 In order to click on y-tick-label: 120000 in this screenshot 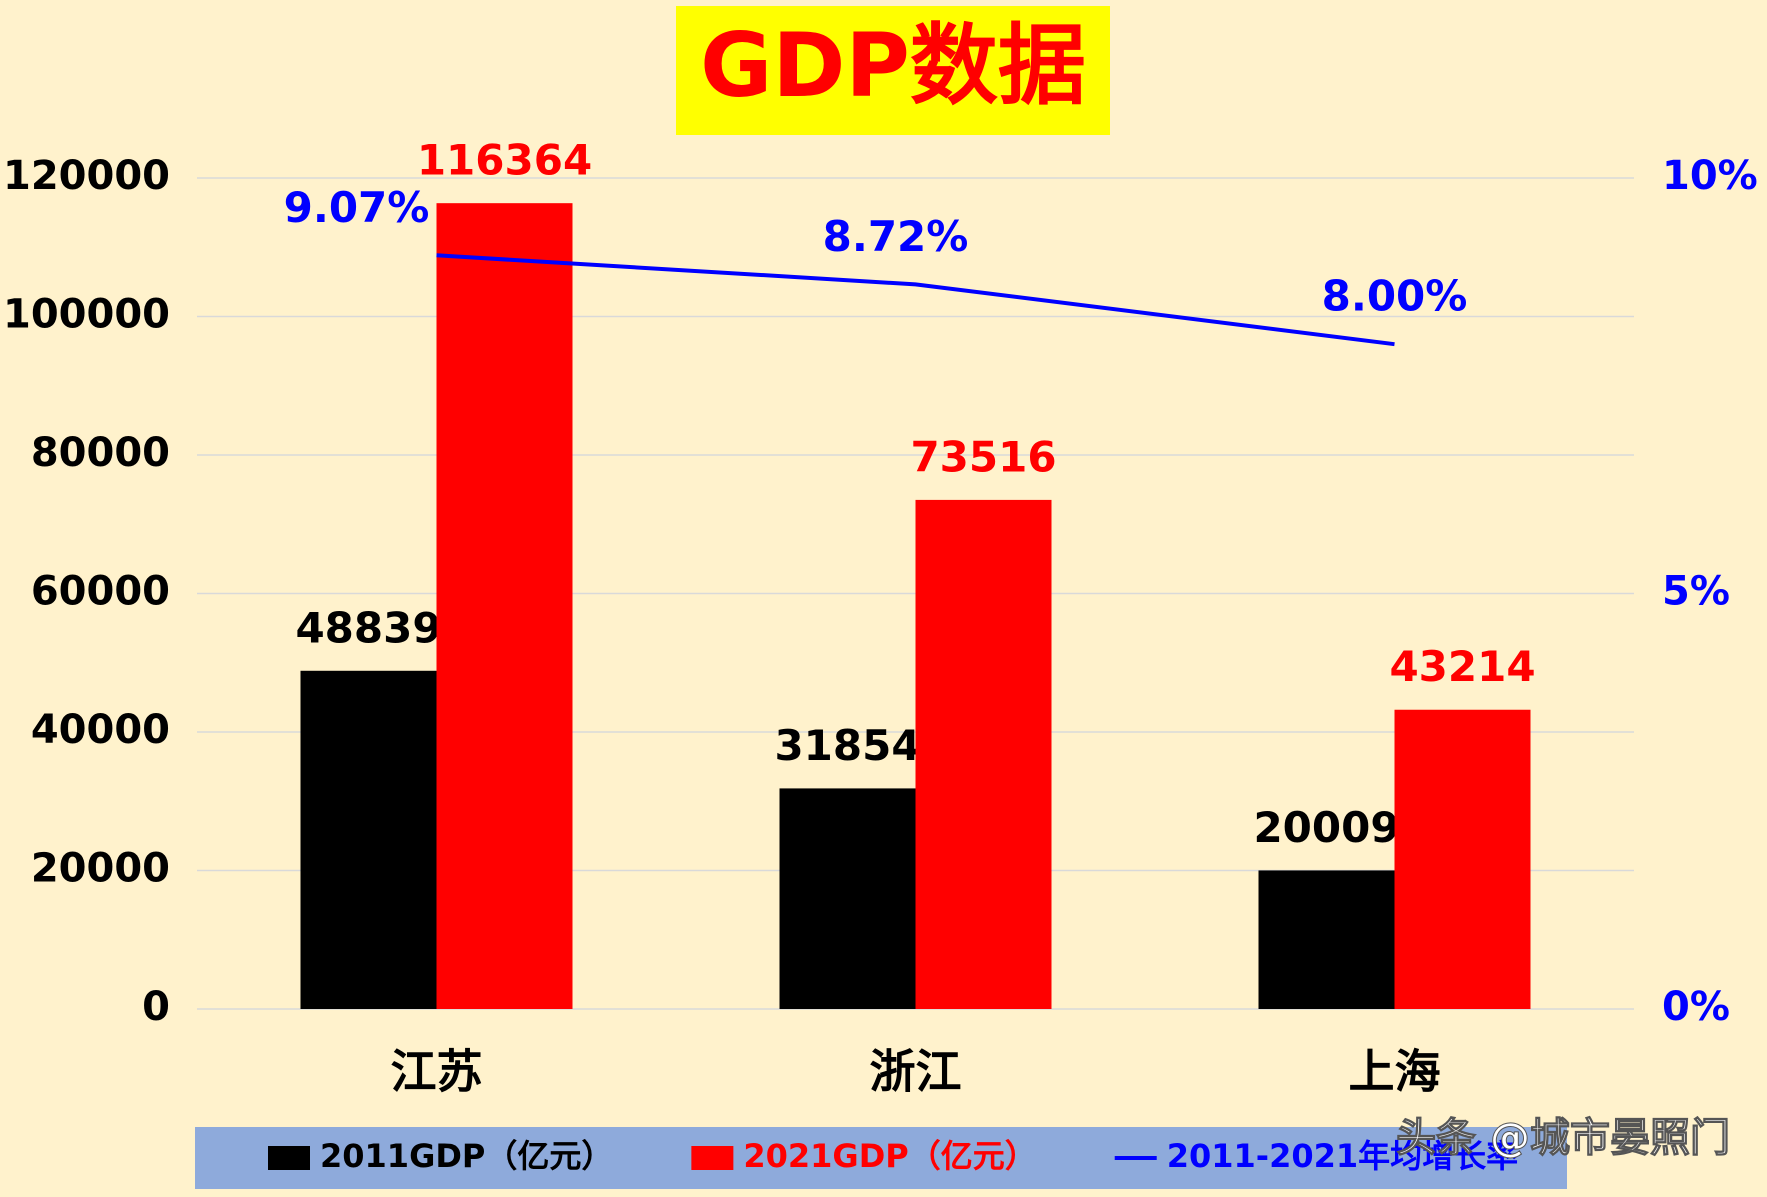, I will do `click(86, 176)`.